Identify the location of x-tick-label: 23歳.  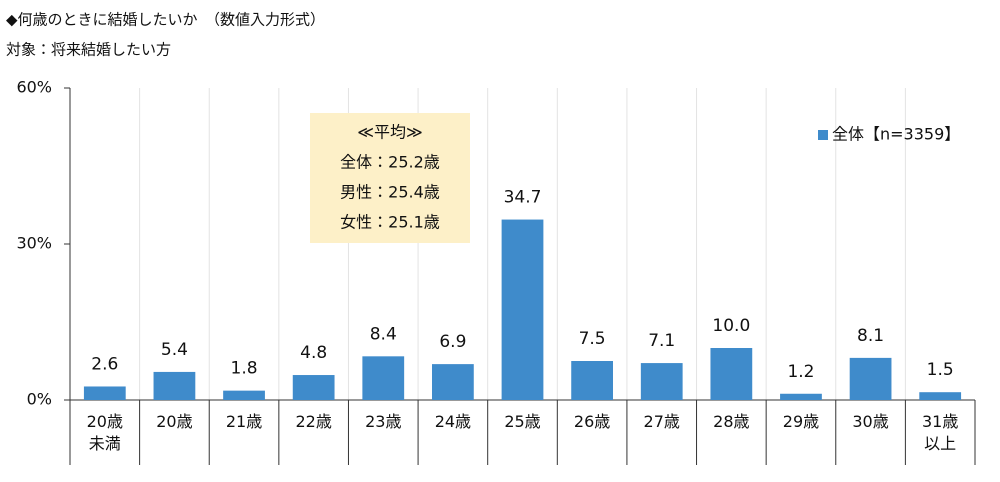
(383, 421).